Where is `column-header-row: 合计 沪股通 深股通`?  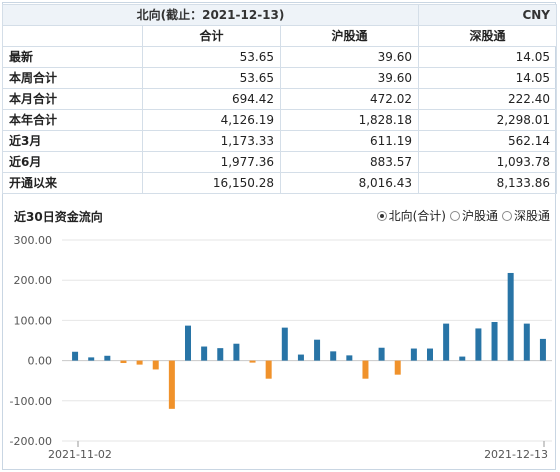
column-header-row: 合计 沪股通 深股通 is located at coordinates (279, 36).